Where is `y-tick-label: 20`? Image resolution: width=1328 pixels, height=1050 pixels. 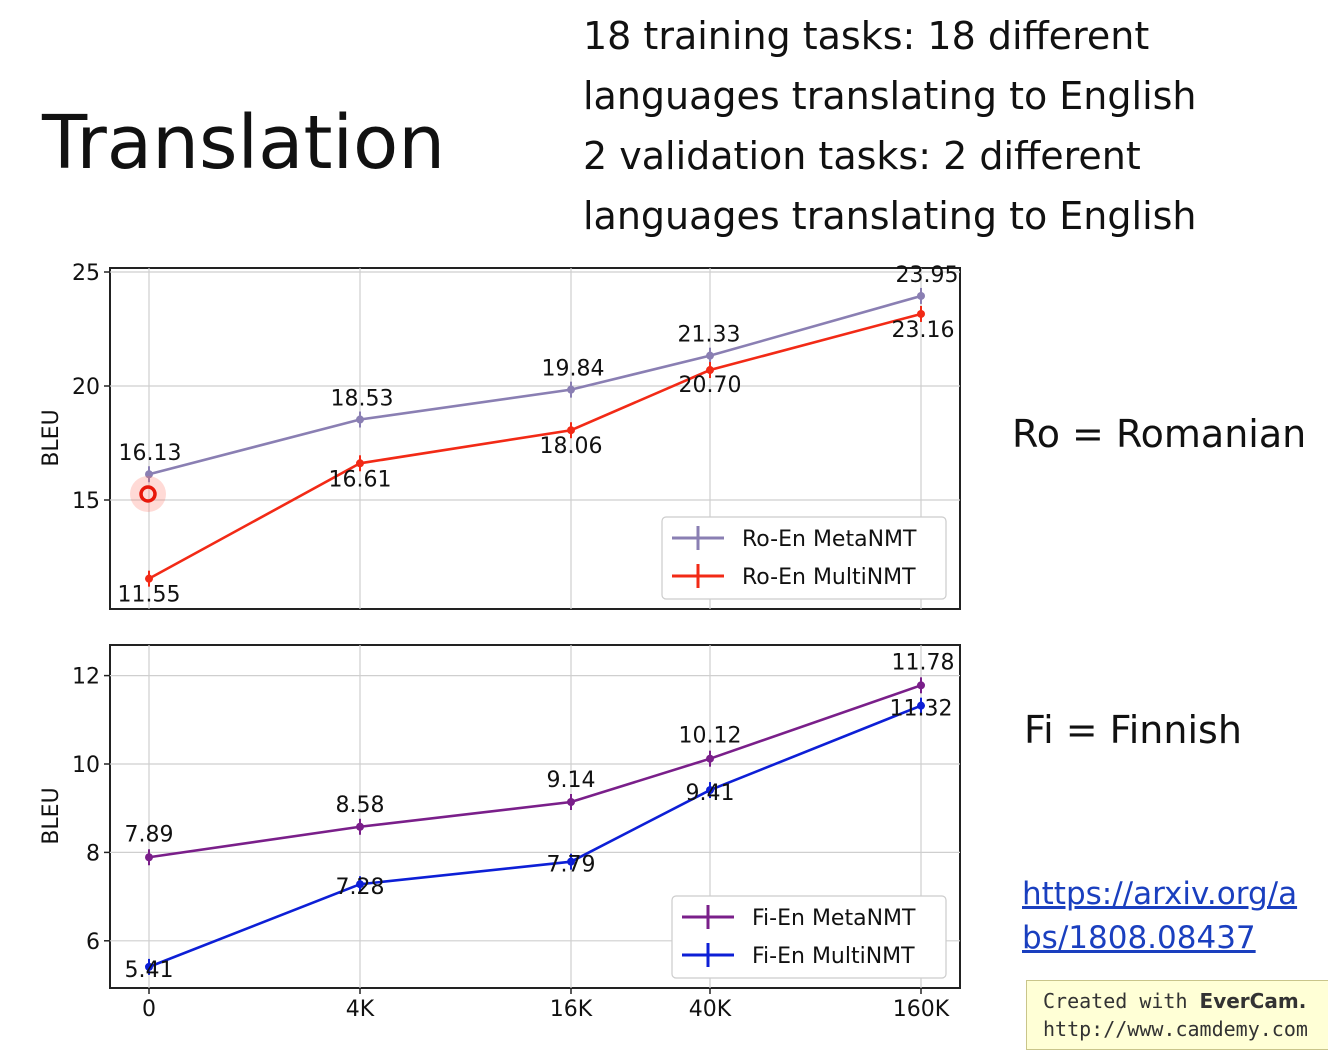 y-tick-label: 20 is located at coordinates (86, 387).